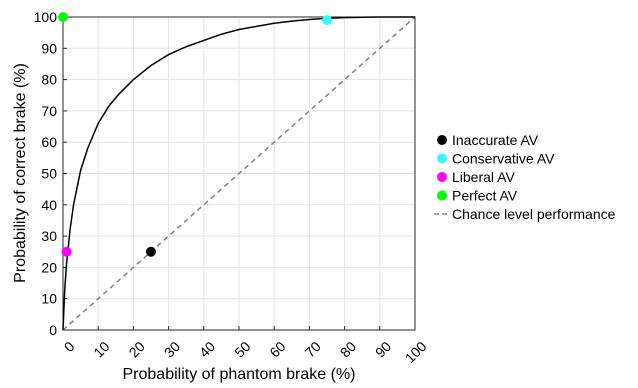 This screenshot has height=388, width=638. I want to click on y-tick-label: 100, so click(46, 17).